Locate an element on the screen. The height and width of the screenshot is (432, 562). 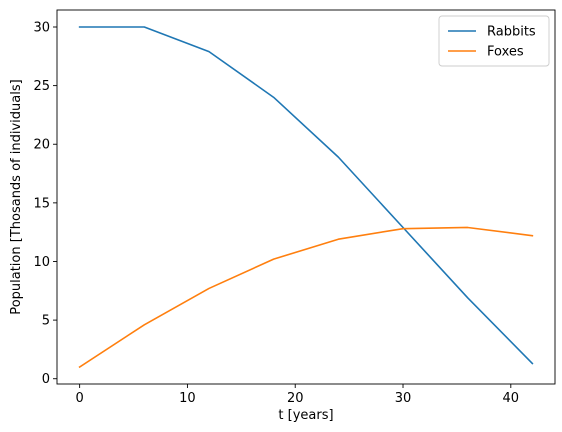
legend: Rabbits Foxes is located at coordinates (494, 41).